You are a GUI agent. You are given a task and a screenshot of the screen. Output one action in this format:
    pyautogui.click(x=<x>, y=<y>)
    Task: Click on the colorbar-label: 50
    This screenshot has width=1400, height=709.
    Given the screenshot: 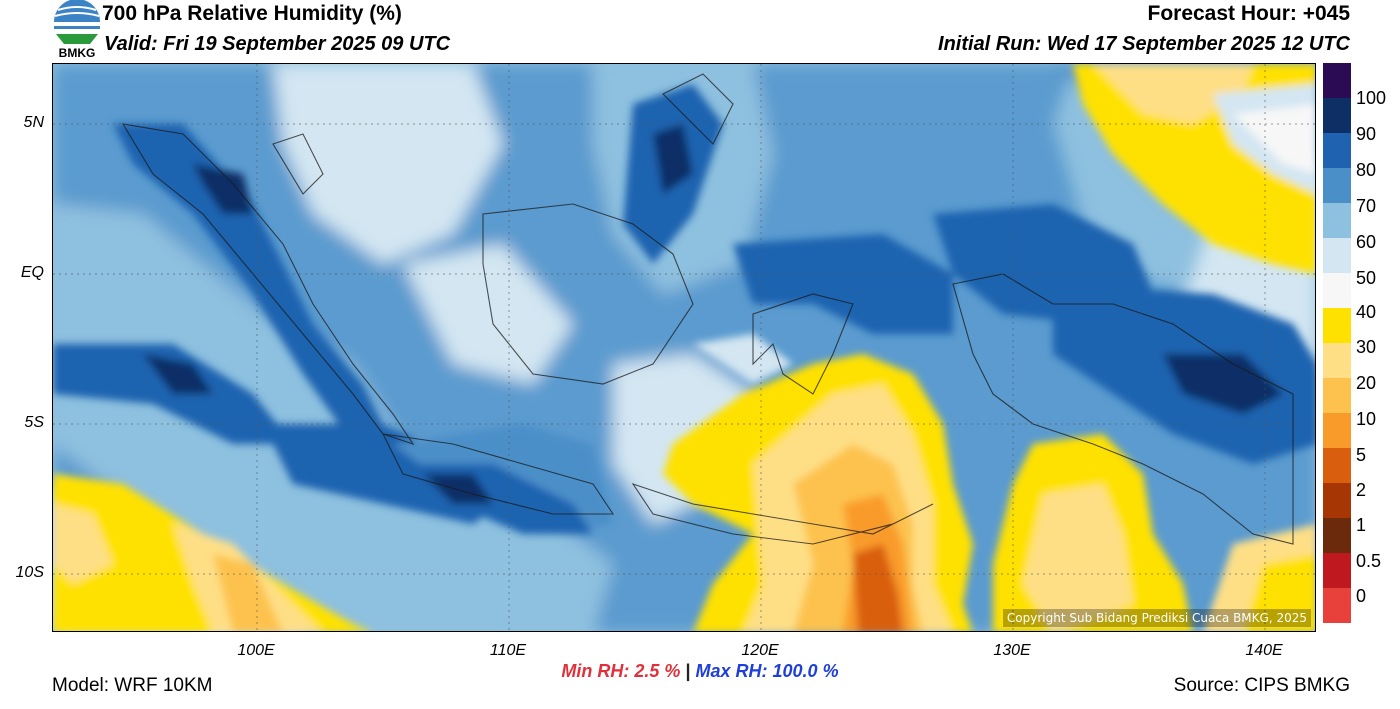 What is the action you would take?
    pyautogui.click(x=1366, y=278)
    